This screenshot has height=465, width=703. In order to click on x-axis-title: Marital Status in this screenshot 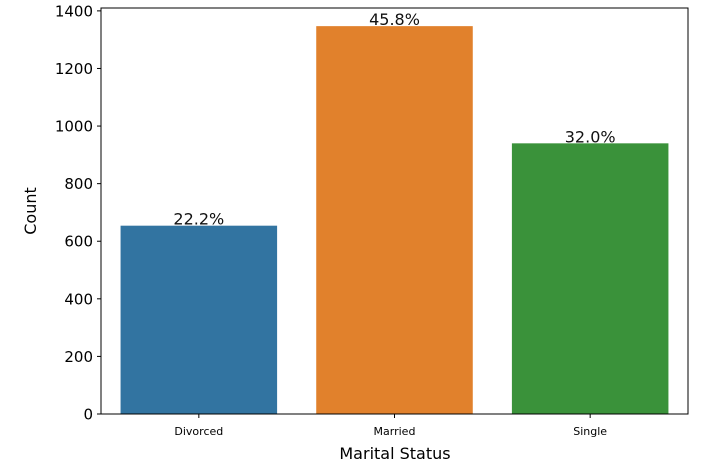, I will do `click(394, 453)`.